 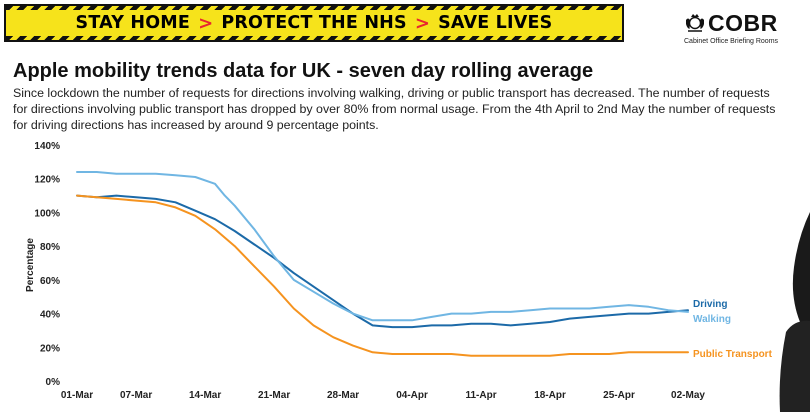 What do you see at coordinates (136, 395) in the screenshot?
I see `x-tick-label: 07-Mar` at bounding box center [136, 395].